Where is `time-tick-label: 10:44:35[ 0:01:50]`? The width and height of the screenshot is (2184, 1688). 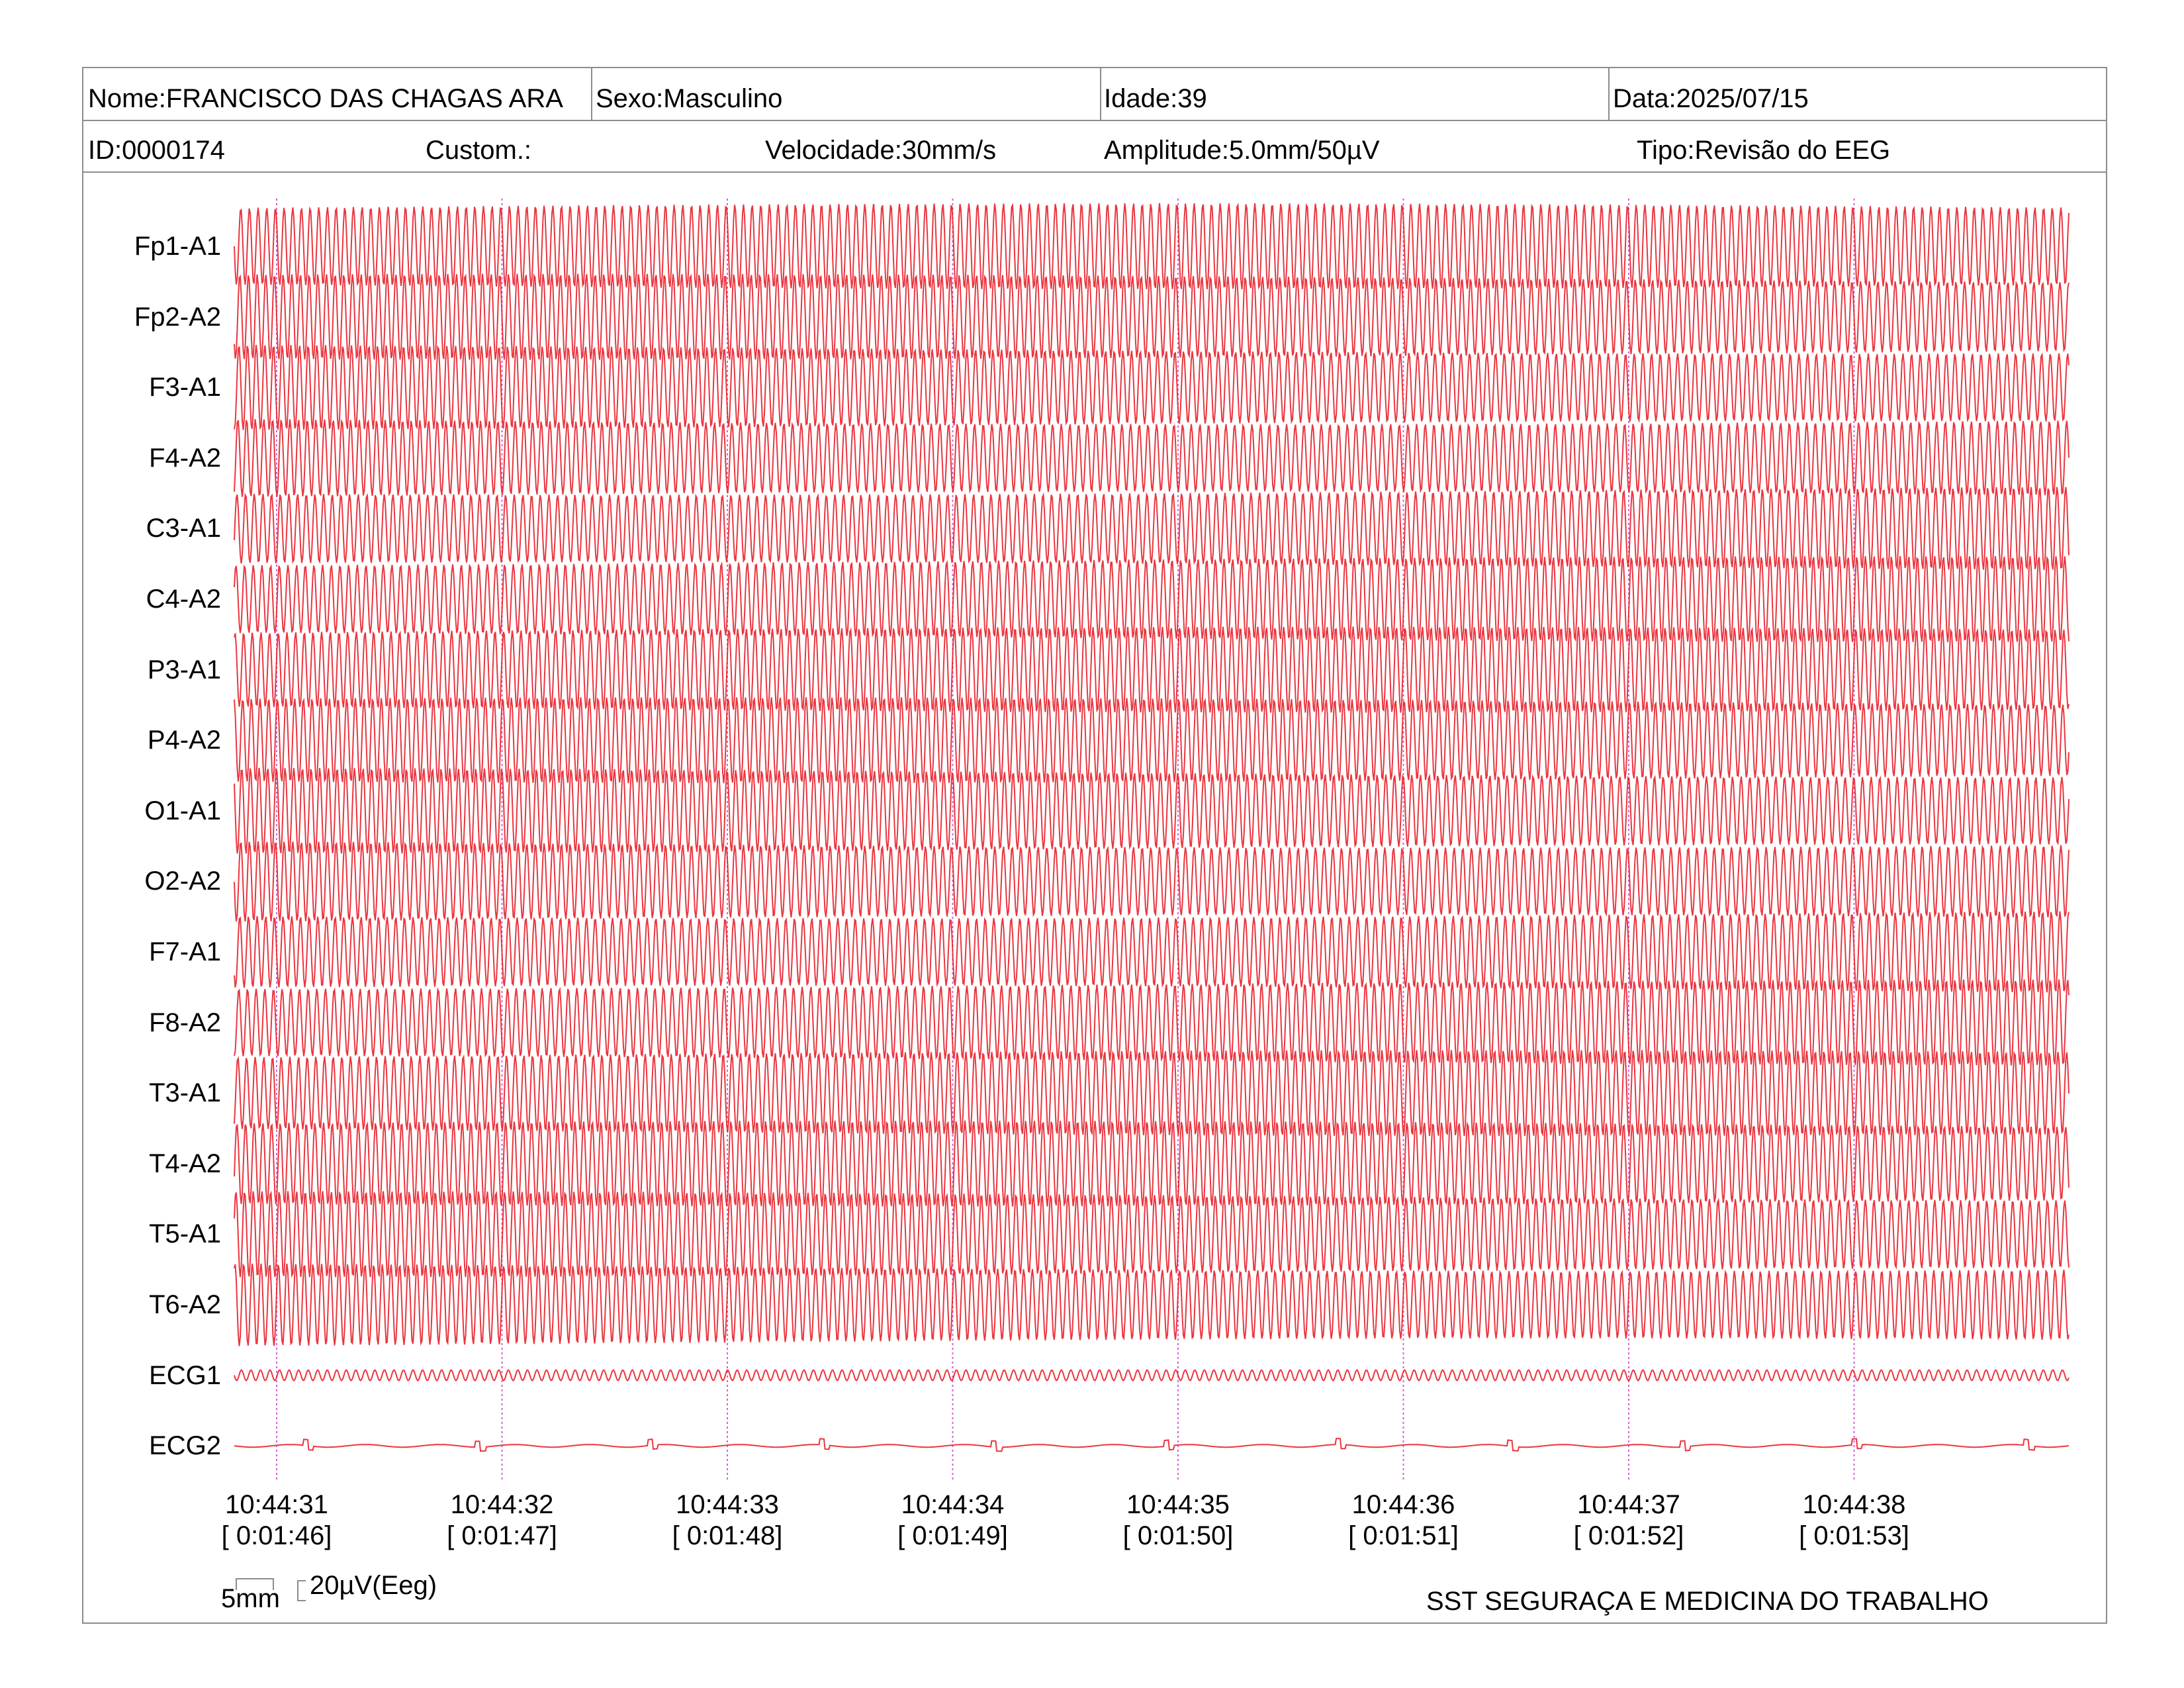 time-tick-label: 10:44:35[ 0:01:50] is located at coordinates (1178, 1520).